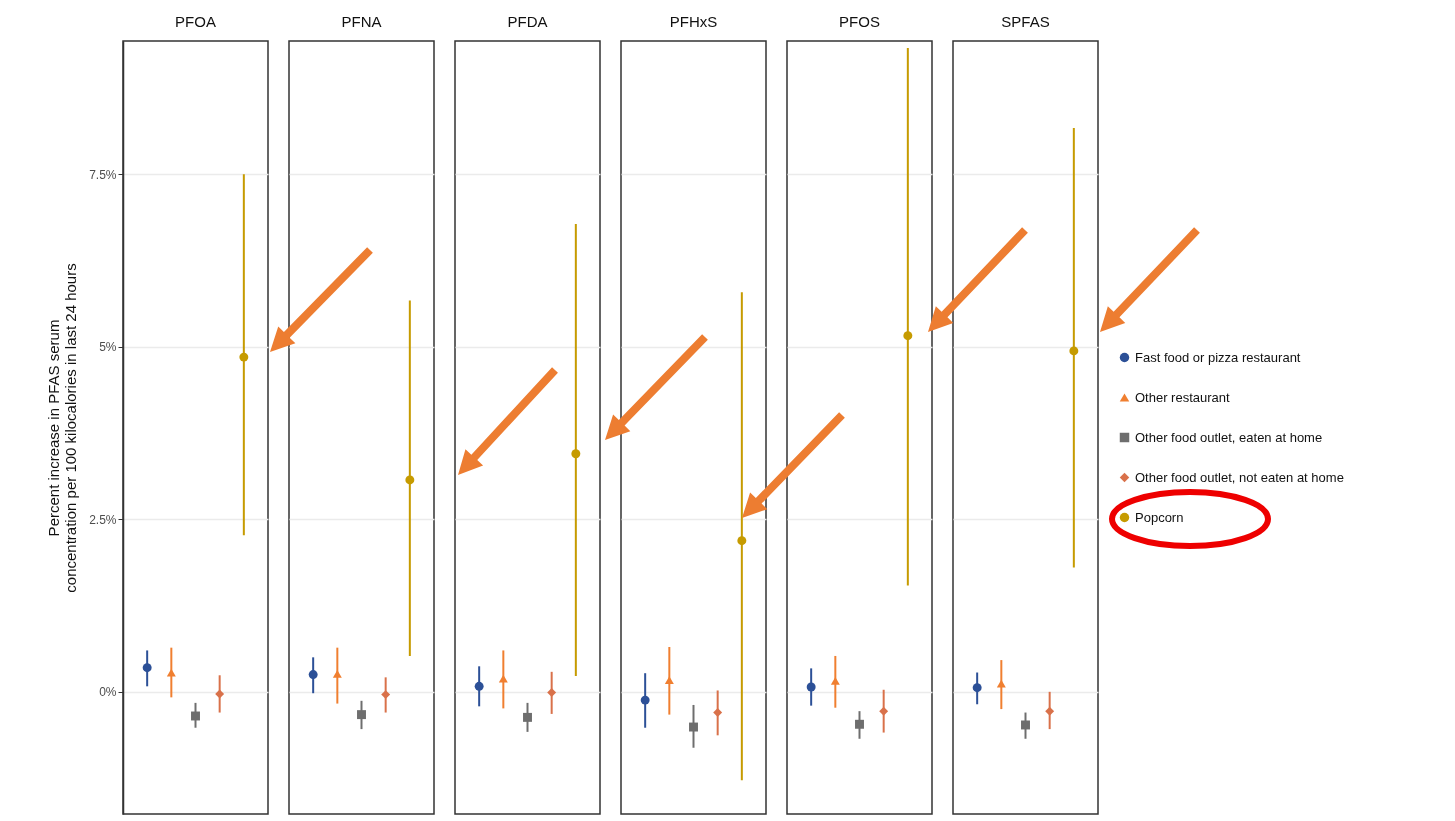  I want to click on y-tick-label: 0%, so click(108, 692).